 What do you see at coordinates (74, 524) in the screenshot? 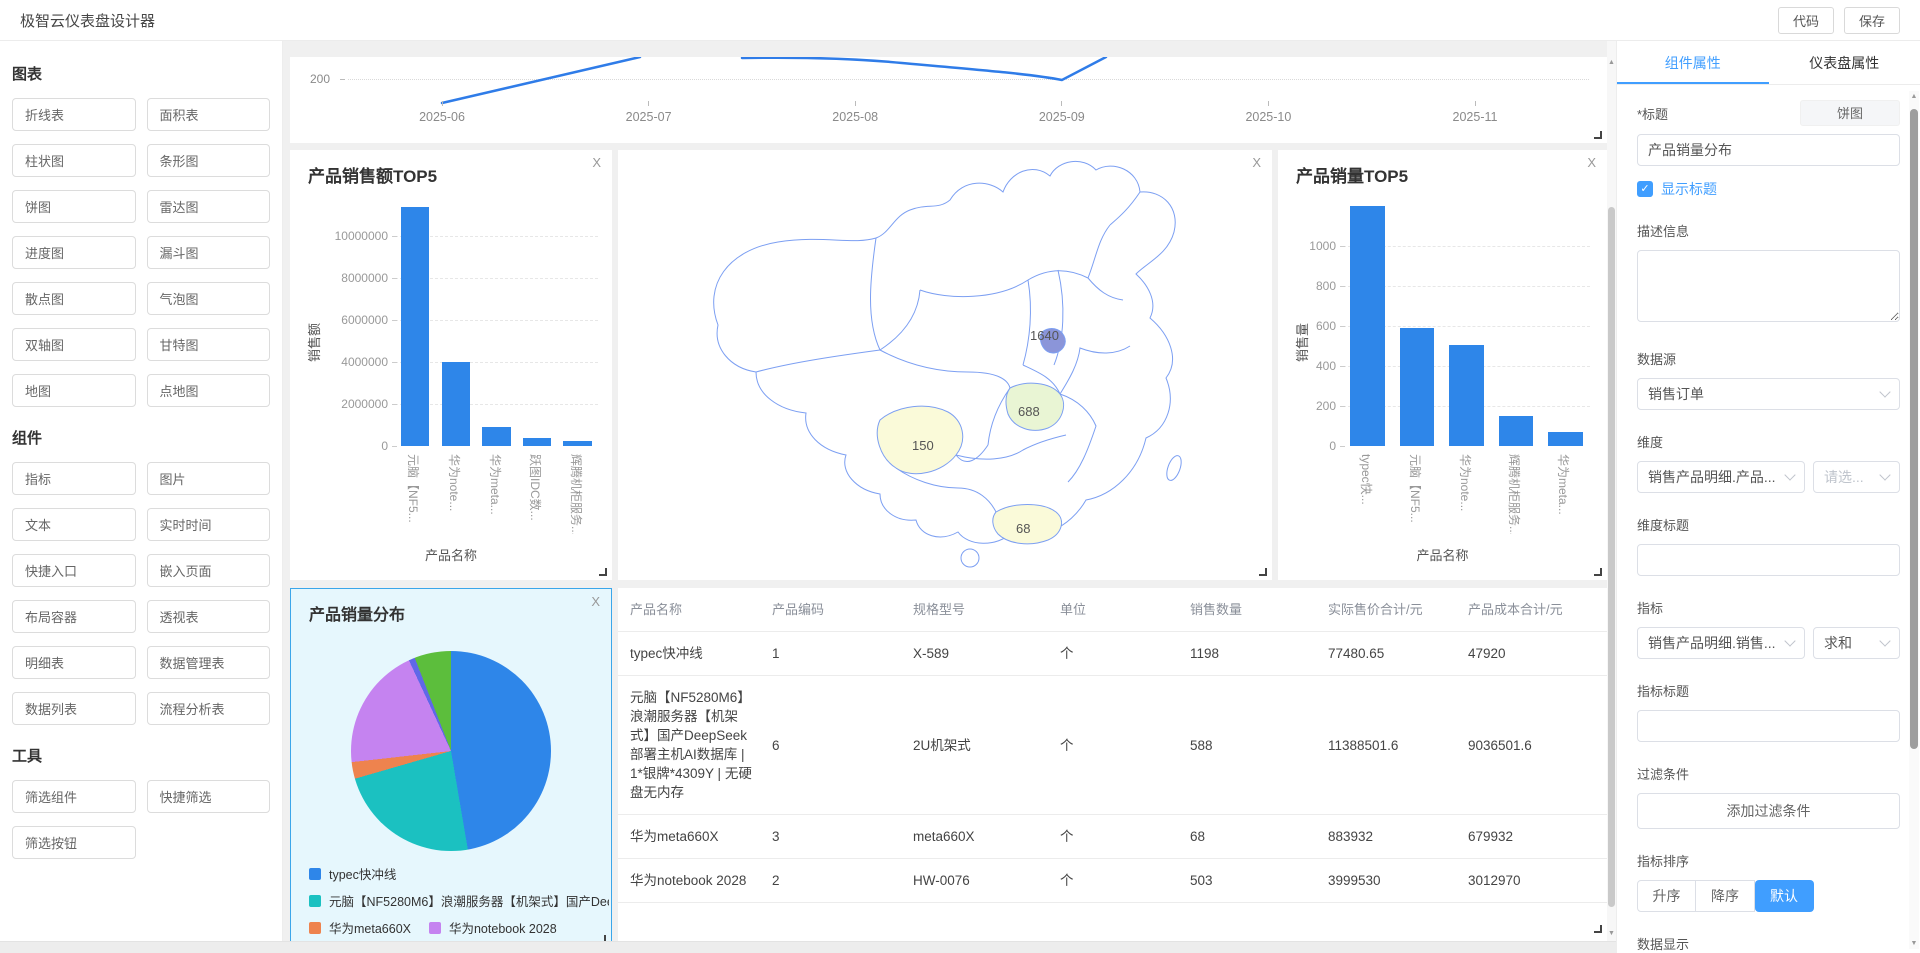
I see `widget-button: 文本` at bounding box center [74, 524].